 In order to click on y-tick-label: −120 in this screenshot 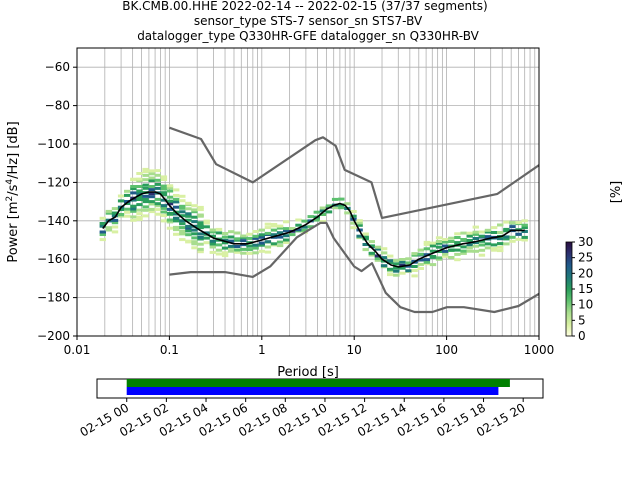, I will do `click(53, 182)`.